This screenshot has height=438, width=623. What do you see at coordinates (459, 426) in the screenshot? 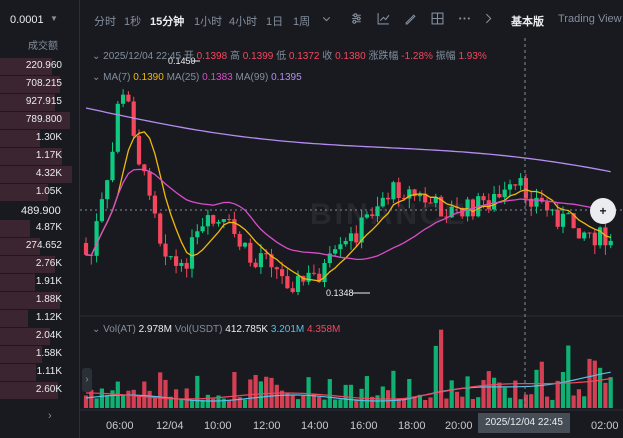
I see `x-tick-label: 20:00` at bounding box center [459, 426].